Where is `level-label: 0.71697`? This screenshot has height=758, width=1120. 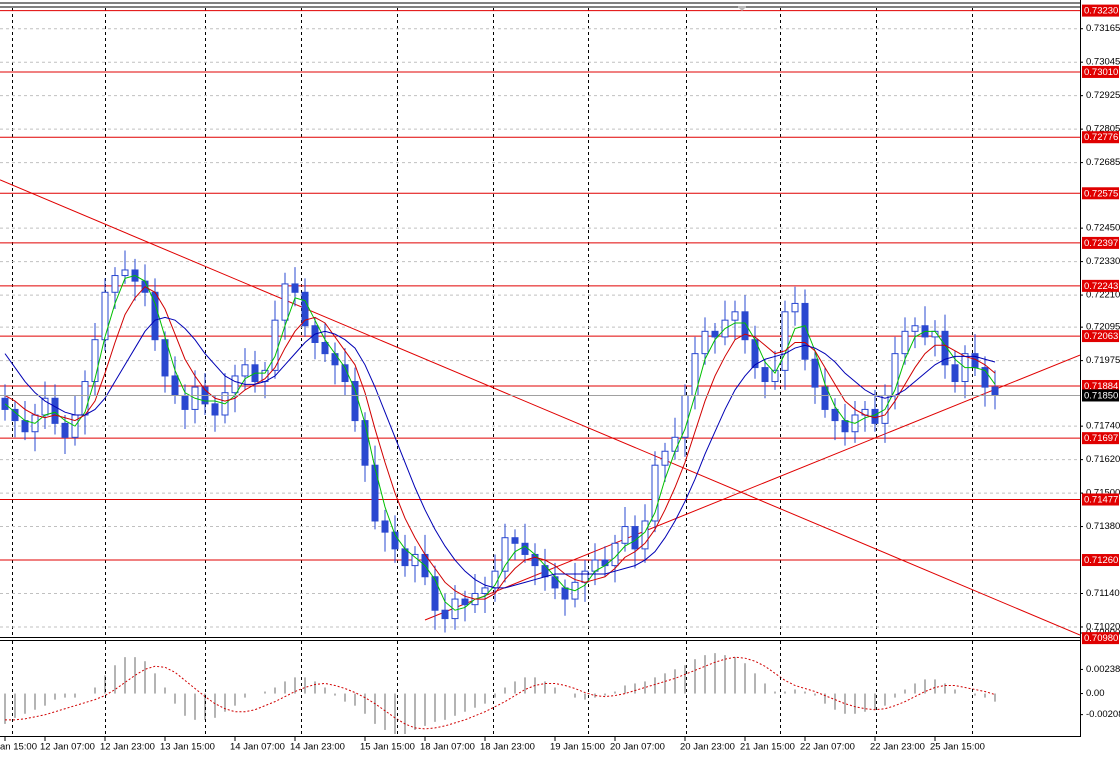 level-label: 0.71697 is located at coordinates (1101, 438).